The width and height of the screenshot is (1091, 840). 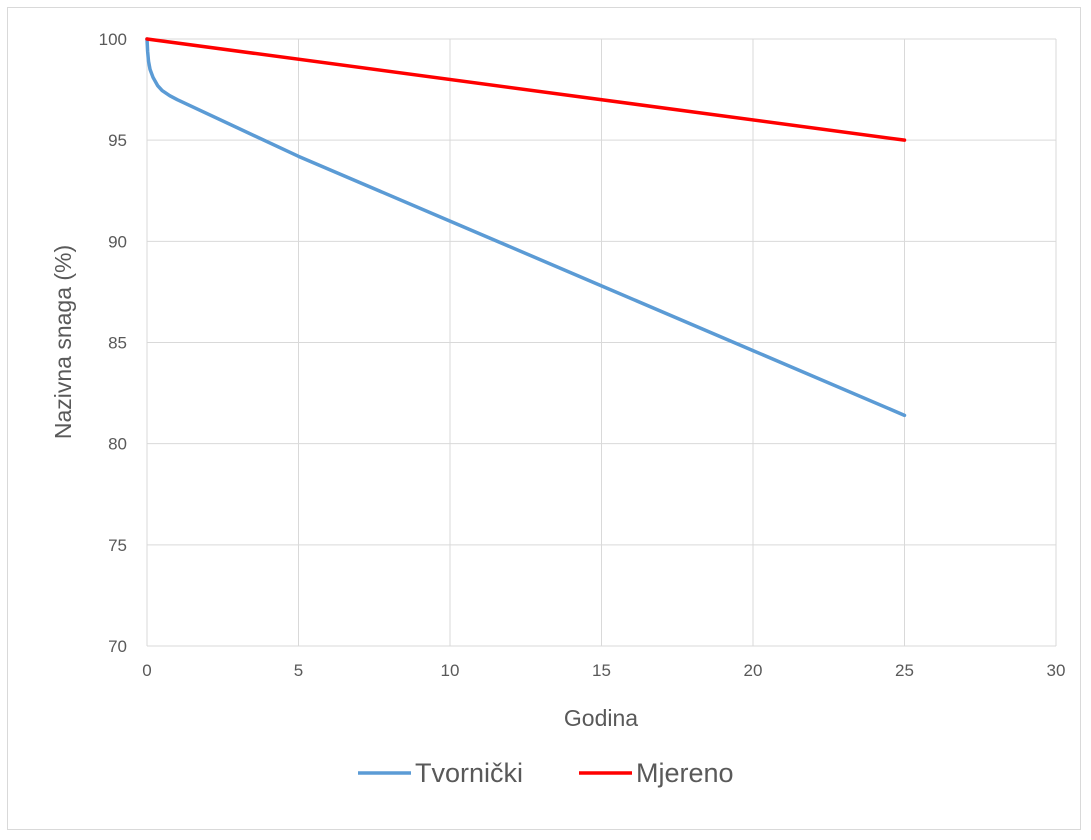 I want to click on x-tick-label: 25, so click(x=904, y=670).